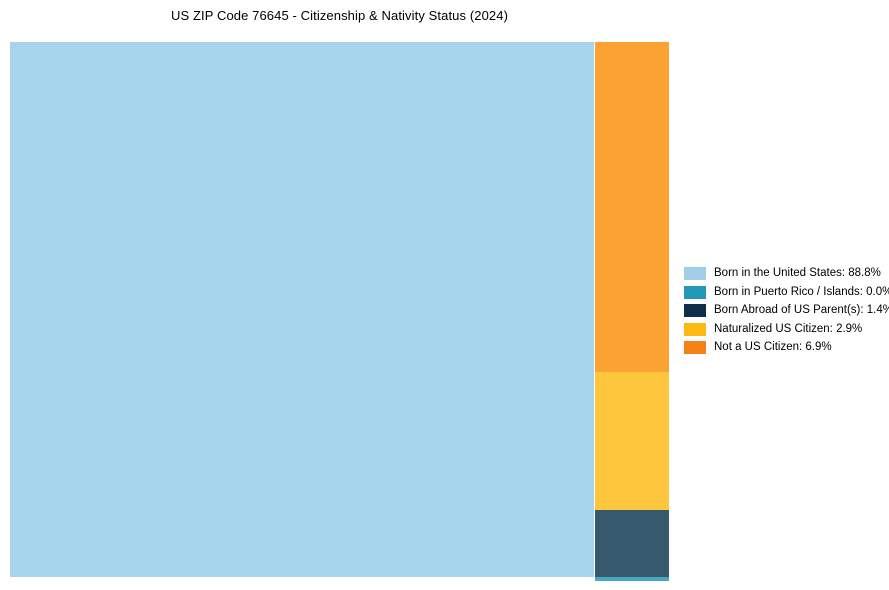  I want to click on treemap-block-not-us-citizen, so click(632, 207).